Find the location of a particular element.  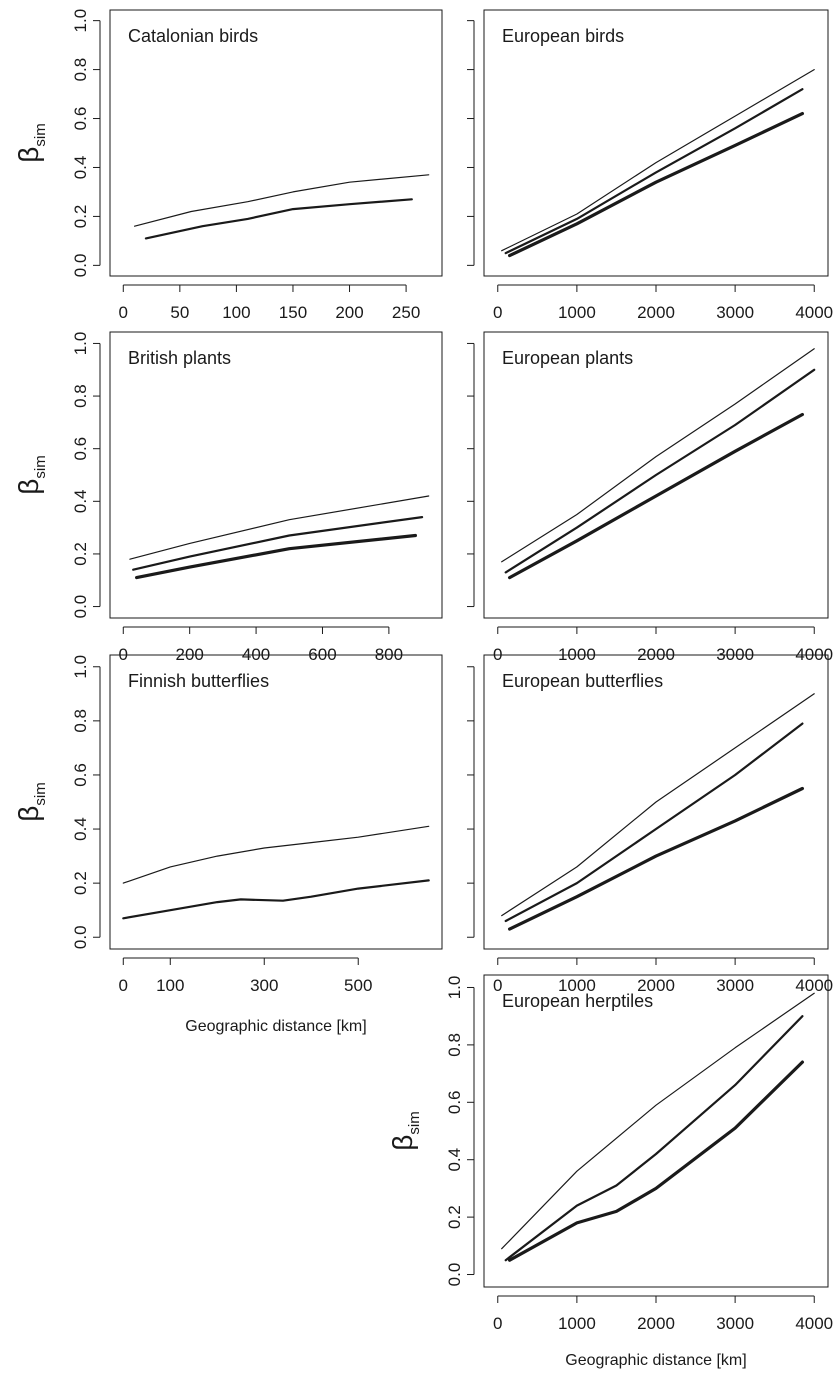

panel-title: European herptiles is located at coordinates (577, 1001).